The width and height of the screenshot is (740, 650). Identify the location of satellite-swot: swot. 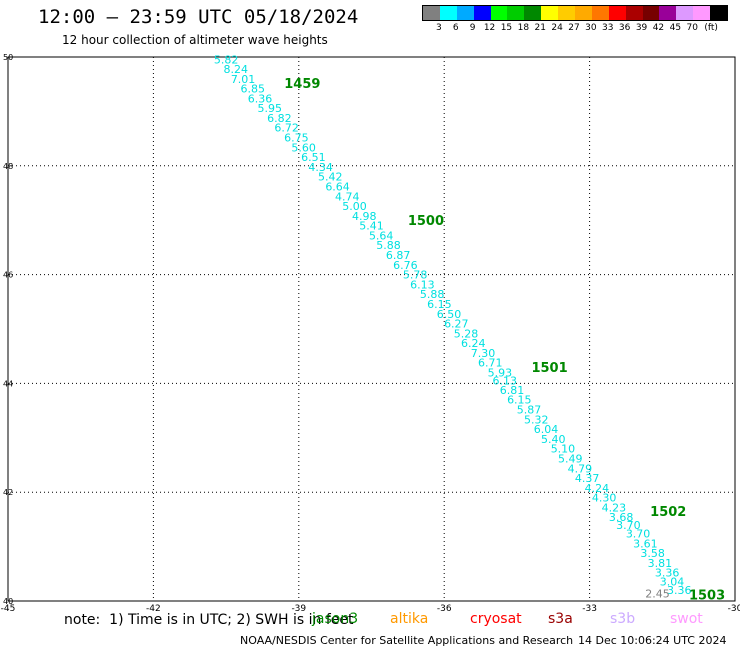
(686, 619).